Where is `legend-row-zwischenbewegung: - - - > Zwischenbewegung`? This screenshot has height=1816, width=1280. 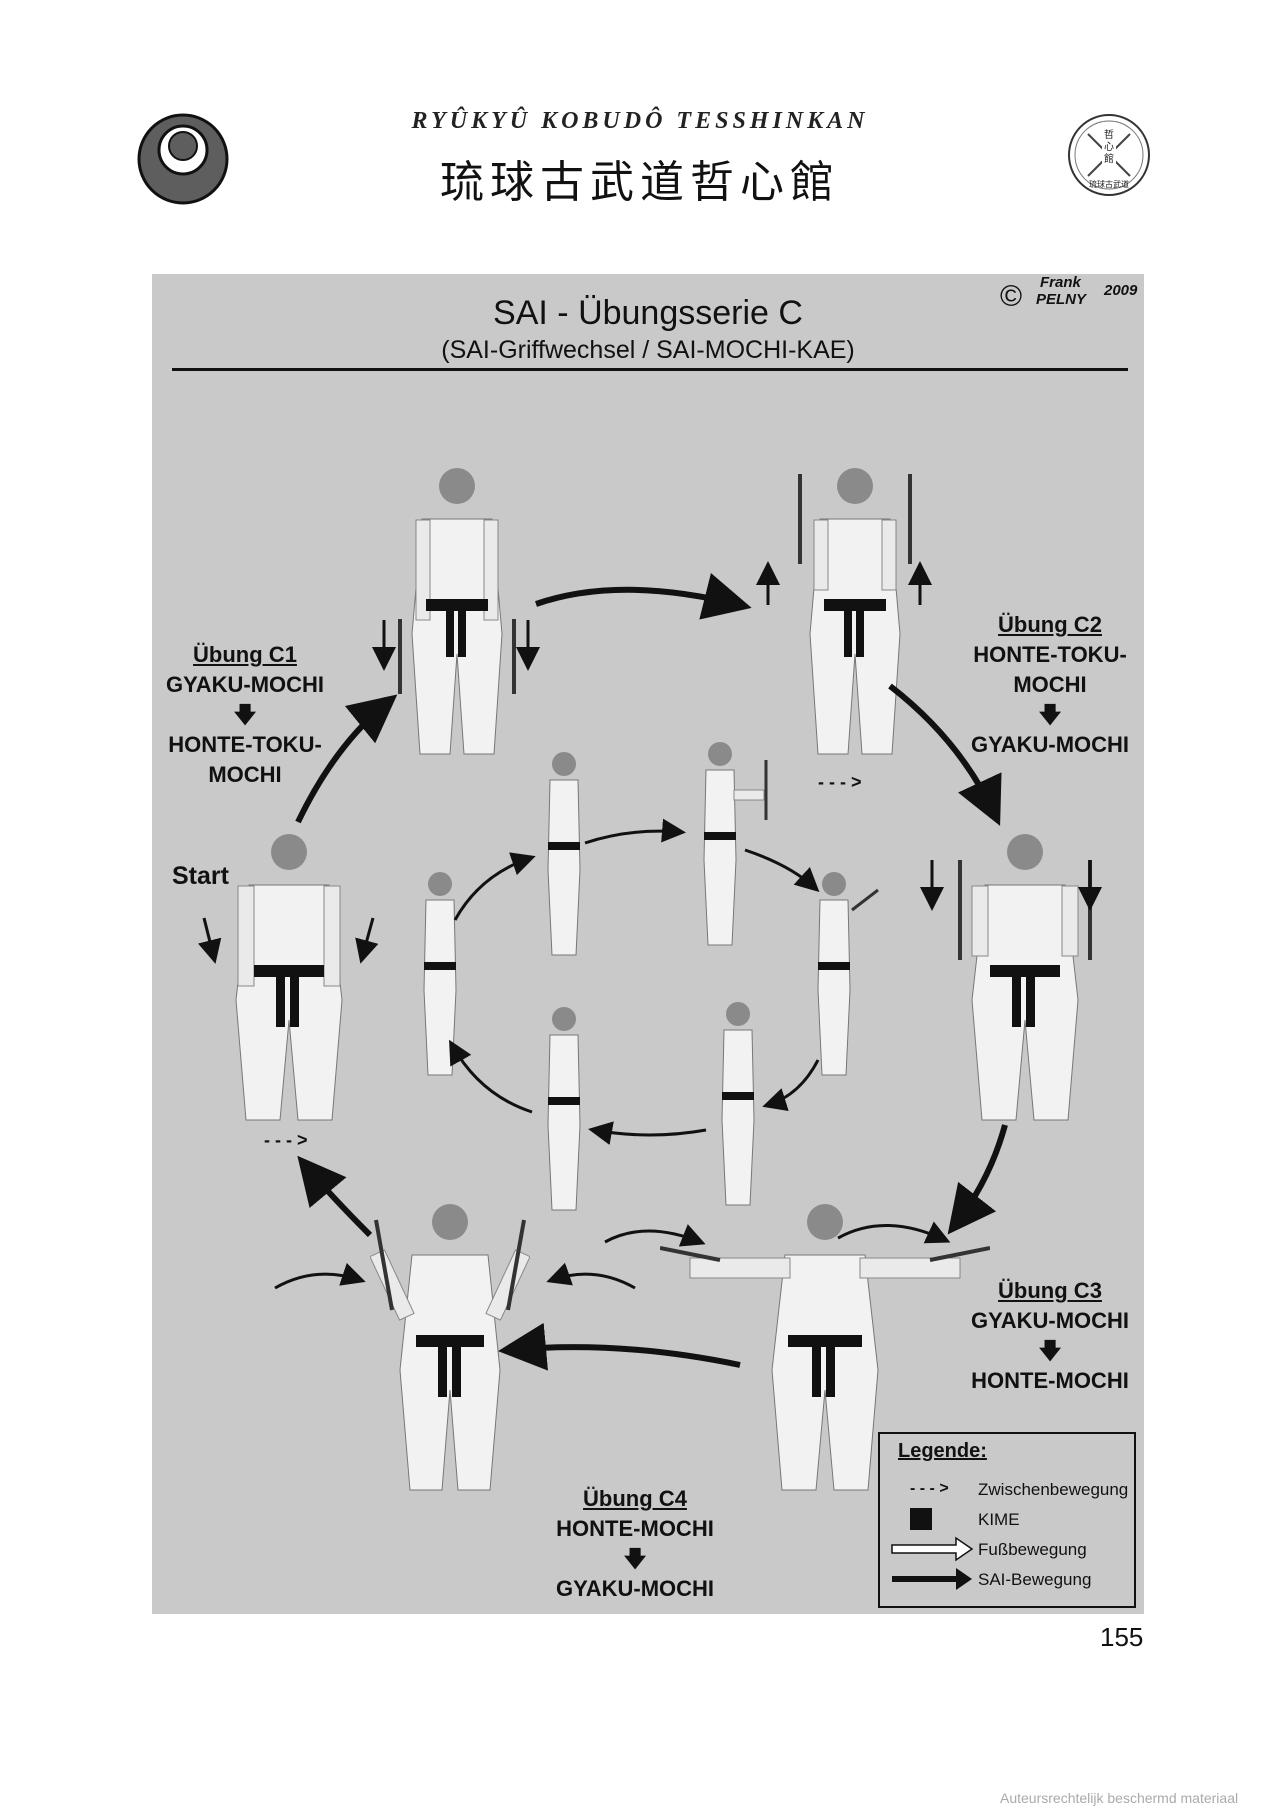 legend-row-zwischenbewegung: - - - > Zwischenbewegung is located at coordinates (1010, 1489).